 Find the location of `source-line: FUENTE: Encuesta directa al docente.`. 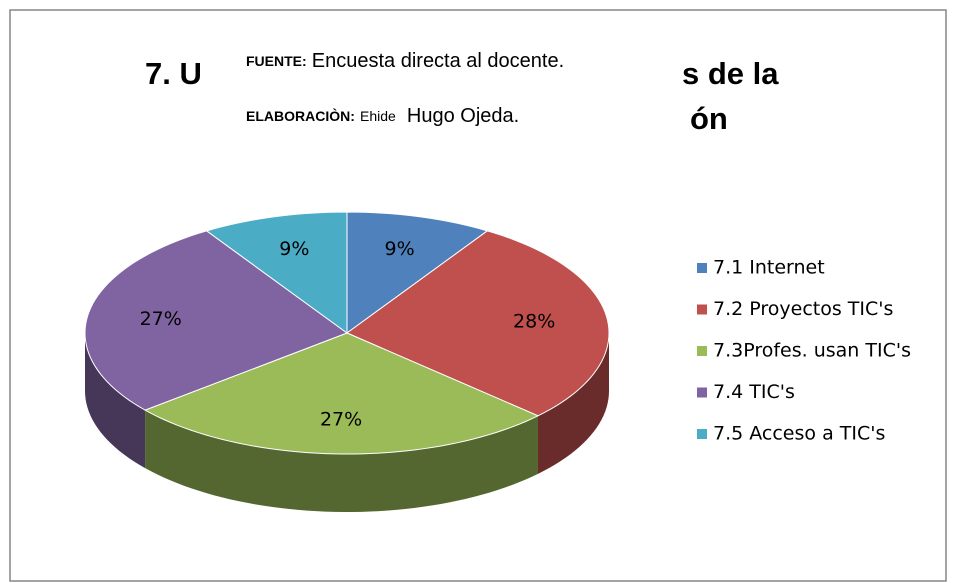

source-line: FUENTE: Encuesta directa al docente. is located at coordinates (405, 61).